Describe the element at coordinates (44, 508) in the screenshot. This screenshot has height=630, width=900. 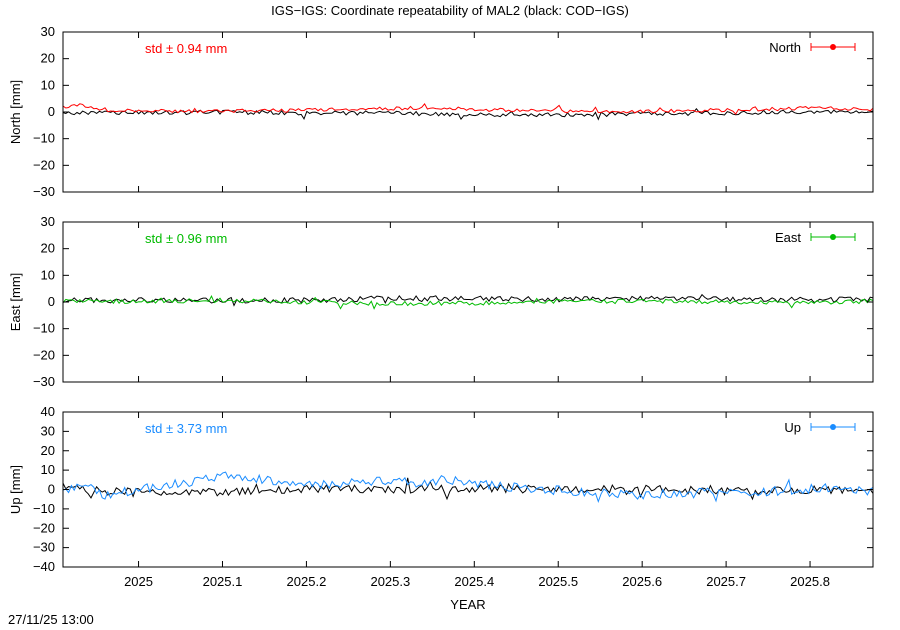
I see `up-ytick-label: −10` at that location.